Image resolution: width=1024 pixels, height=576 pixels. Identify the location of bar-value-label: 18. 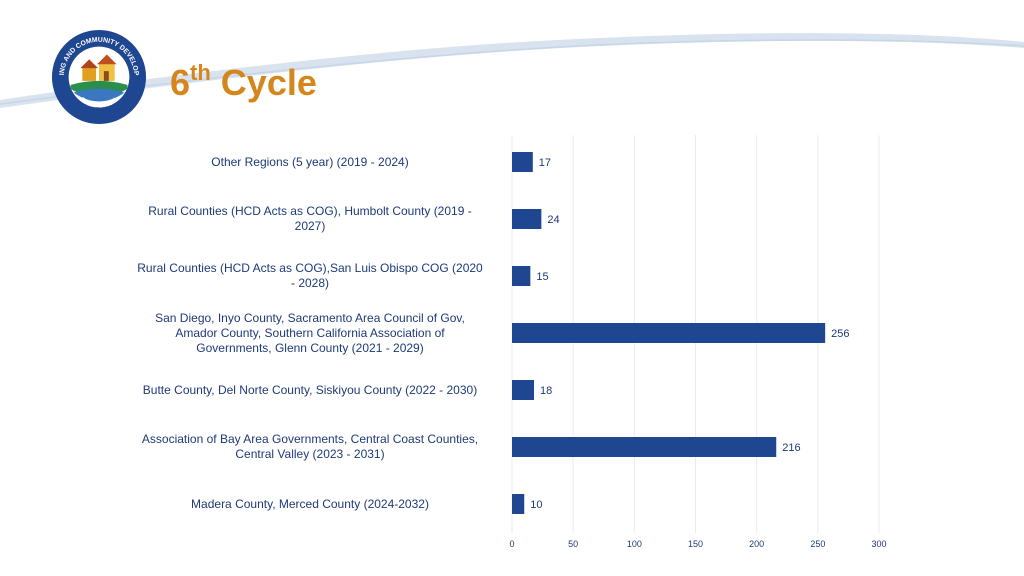
(546, 391).